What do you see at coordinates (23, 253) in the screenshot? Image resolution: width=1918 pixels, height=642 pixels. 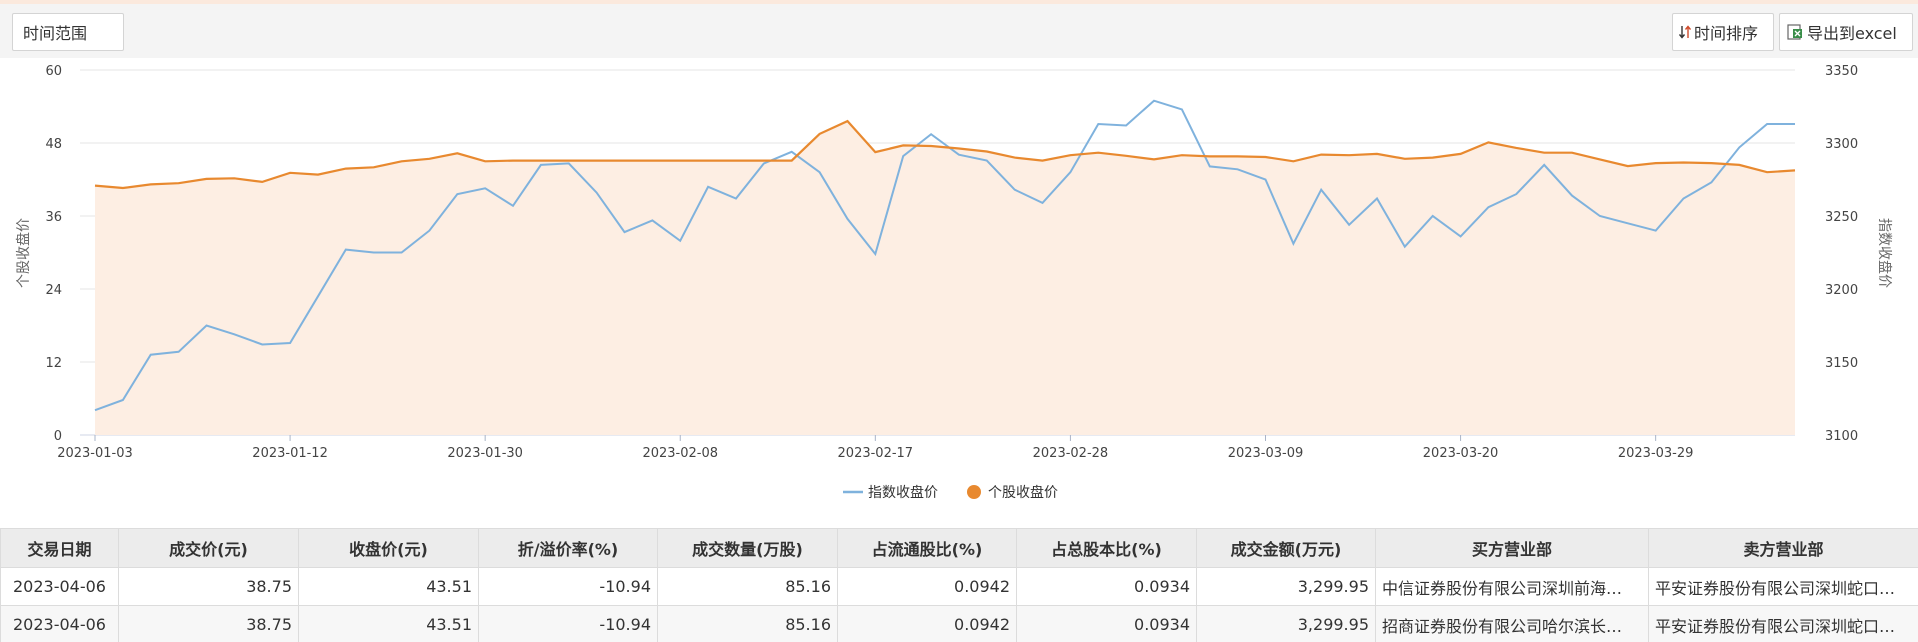 I see `y-left-axis-title: 个股收盘价` at bounding box center [23, 253].